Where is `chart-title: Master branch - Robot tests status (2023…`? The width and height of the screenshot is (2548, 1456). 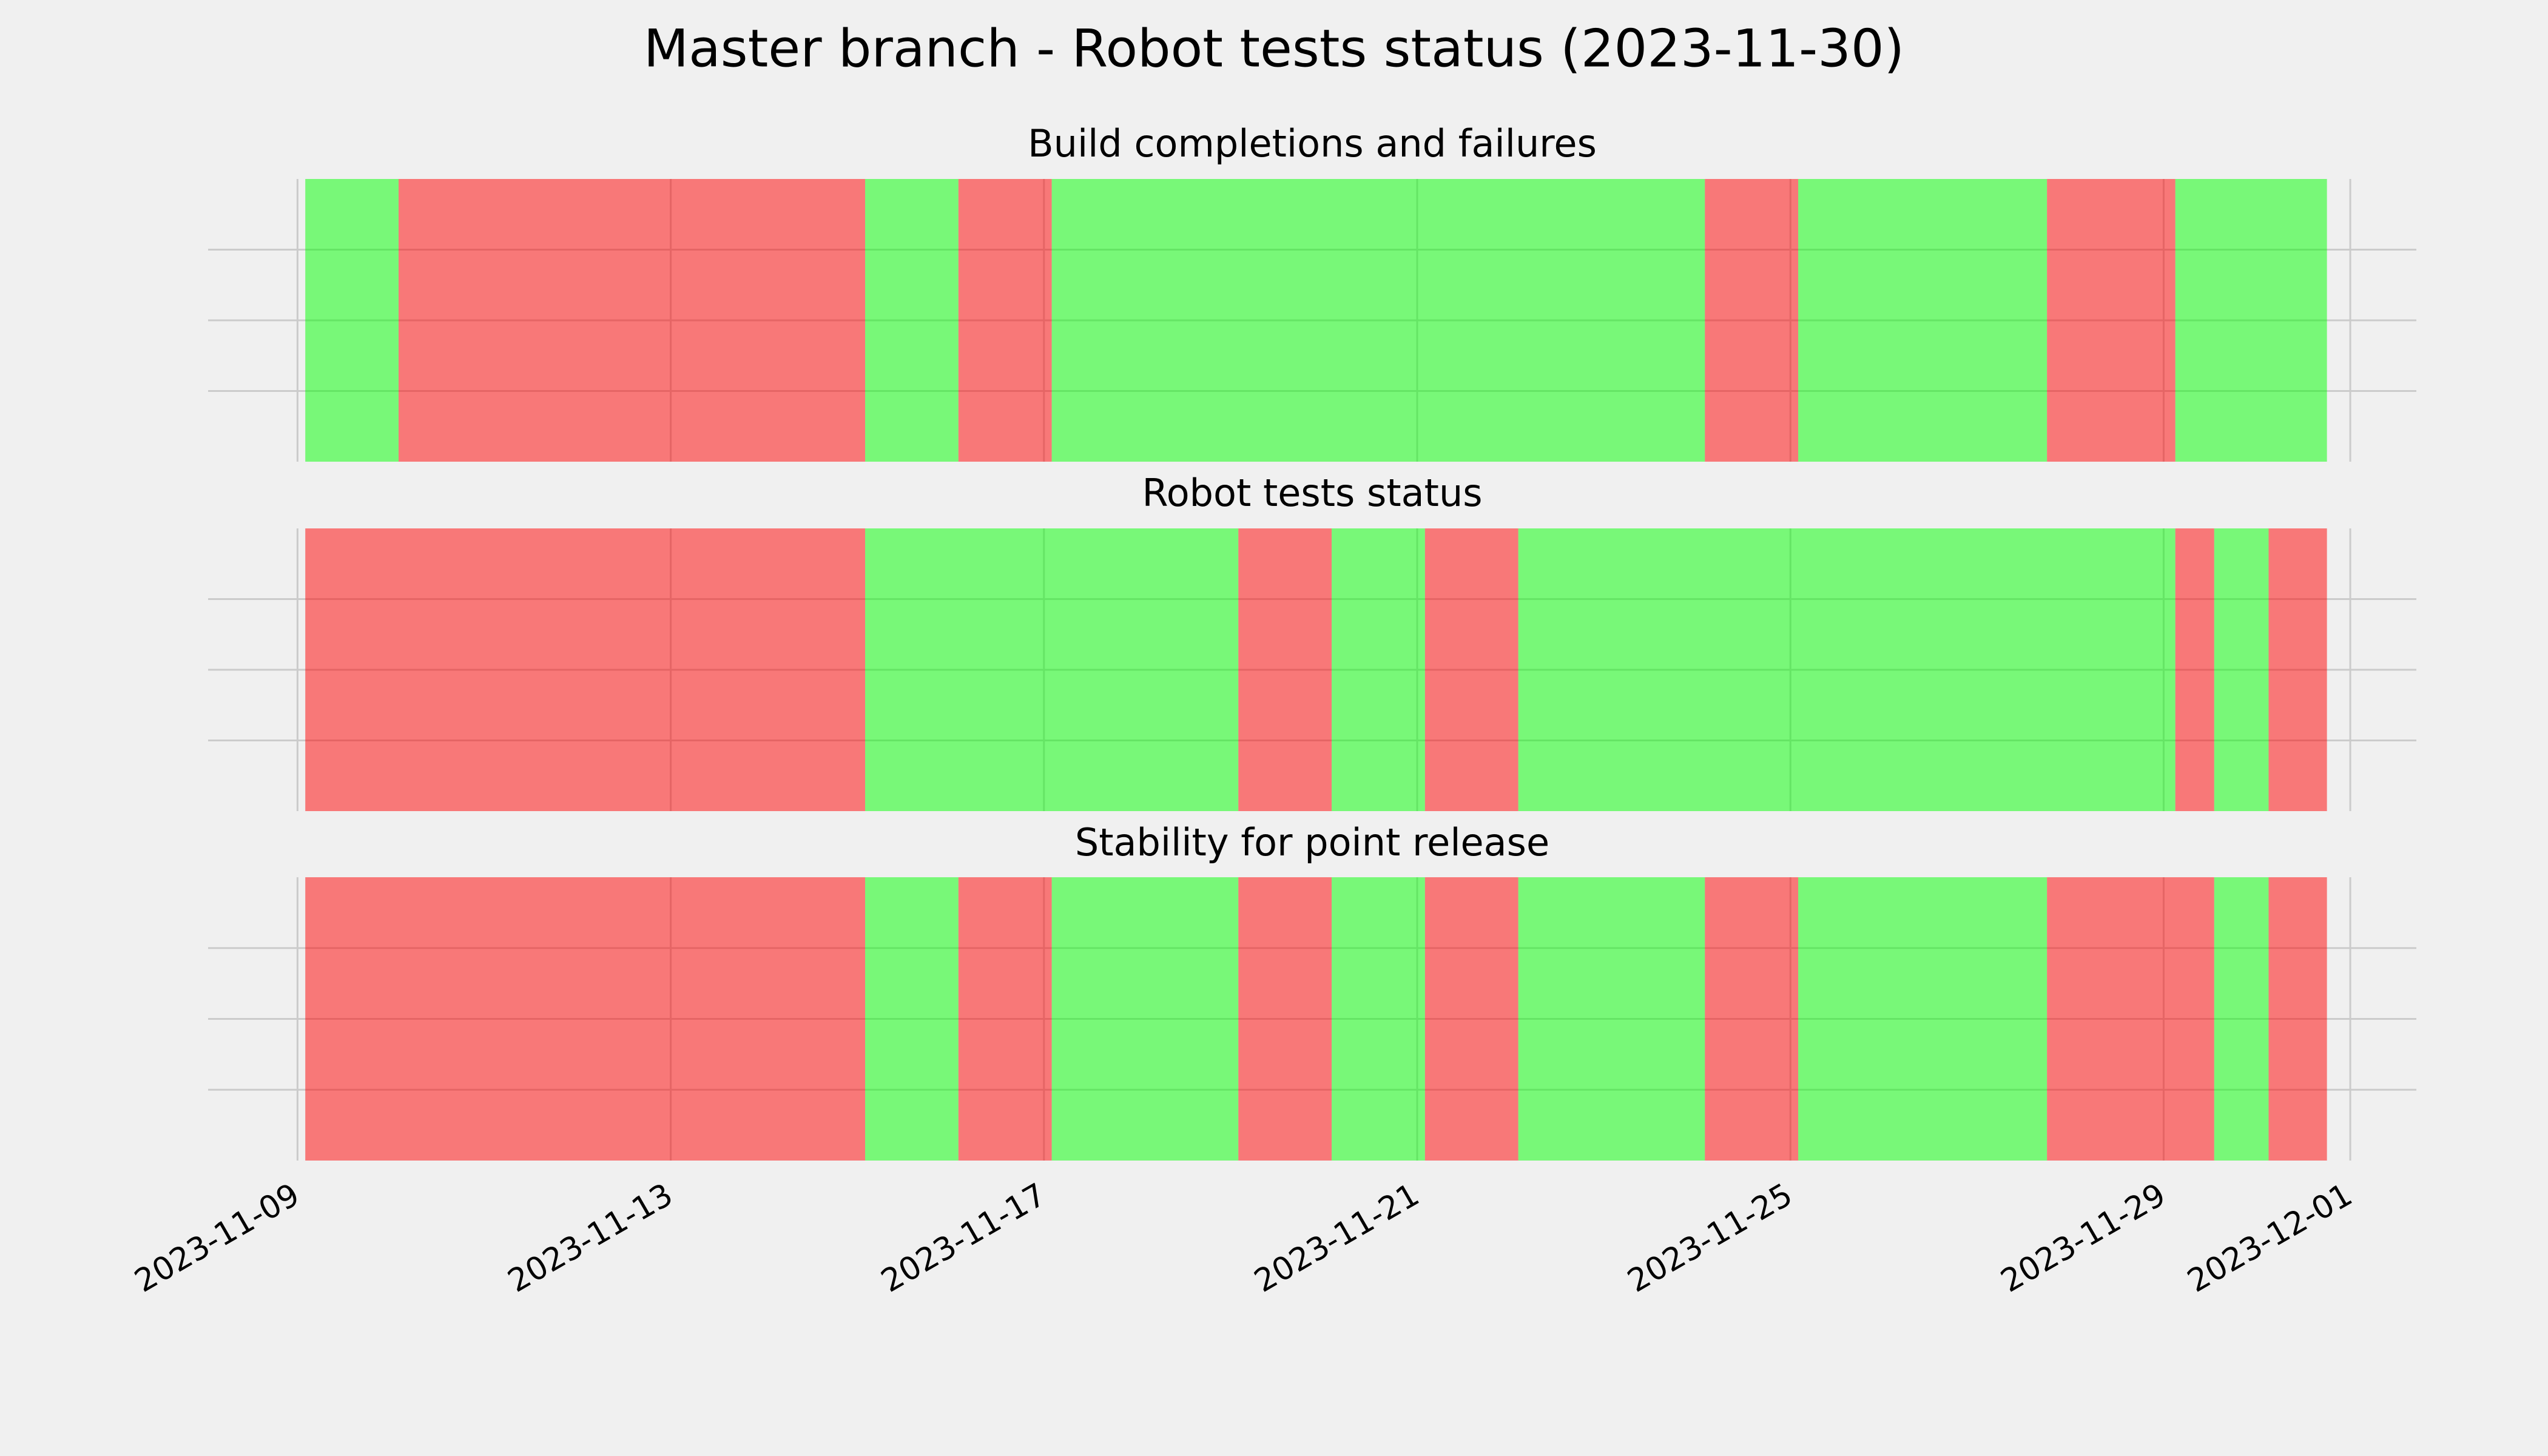
chart-title: Master branch - Robot tests status (2023… is located at coordinates (1274, 48).